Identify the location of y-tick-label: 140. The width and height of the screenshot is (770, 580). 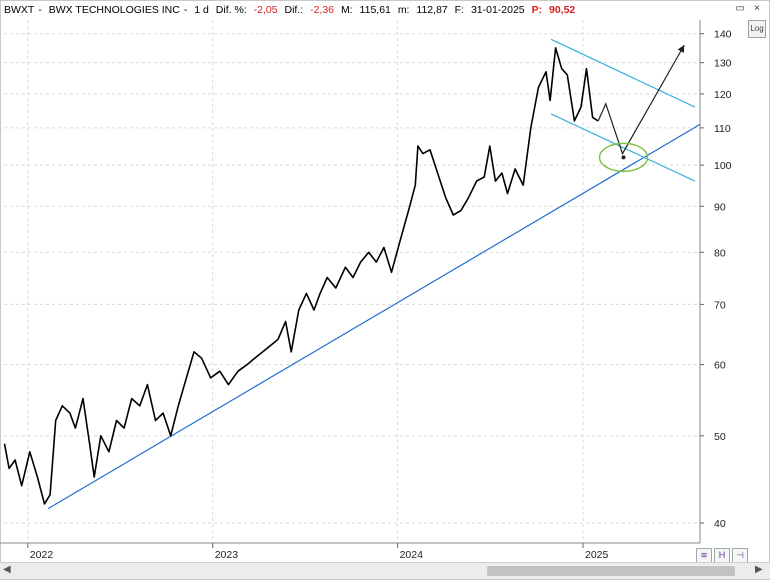
(723, 35).